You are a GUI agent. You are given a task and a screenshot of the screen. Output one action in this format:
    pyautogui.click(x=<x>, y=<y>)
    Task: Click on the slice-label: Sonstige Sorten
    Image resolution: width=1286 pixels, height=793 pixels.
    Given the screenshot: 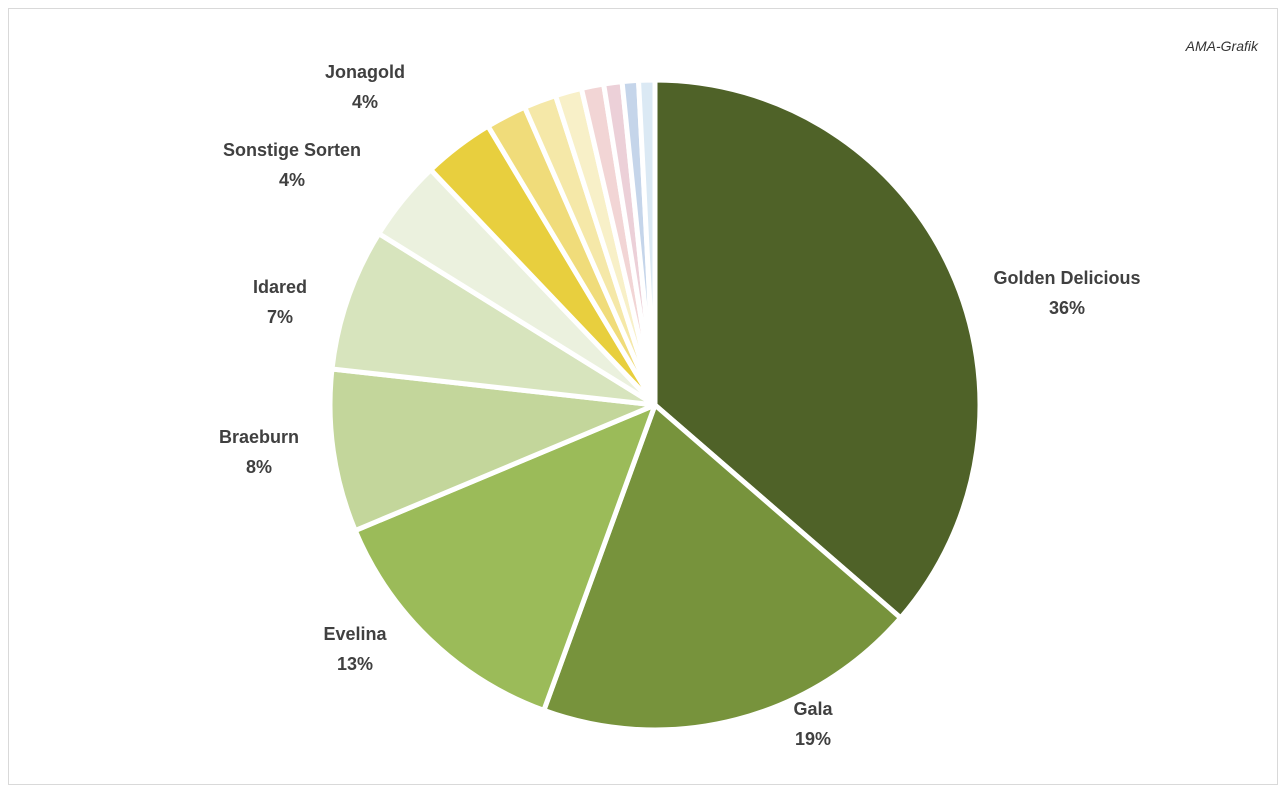 What is the action you would take?
    pyautogui.click(x=292, y=150)
    